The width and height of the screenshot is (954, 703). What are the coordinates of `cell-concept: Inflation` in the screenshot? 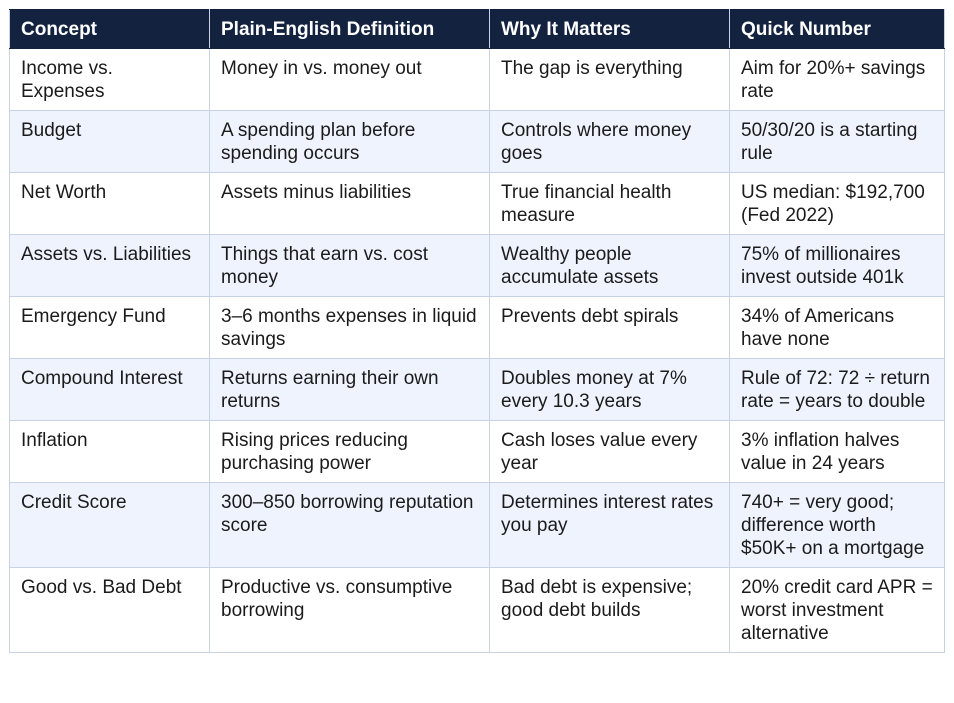 It's located at (109, 451).